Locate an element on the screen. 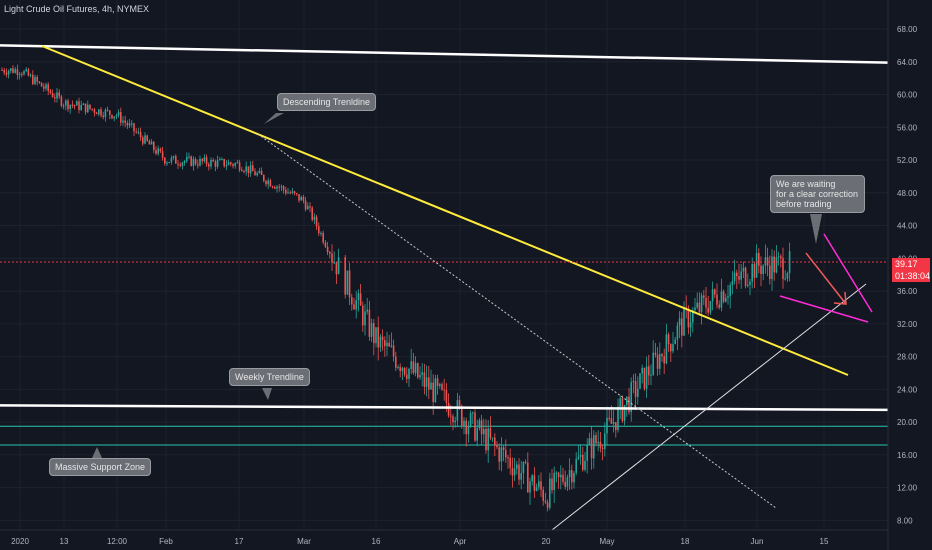 The width and height of the screenshot is (932, 550). x-tick-label: Mar is located at coordinates (304, 541).